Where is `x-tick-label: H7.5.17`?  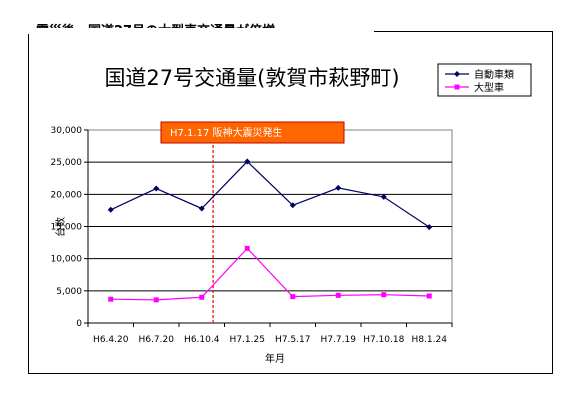 x-tick-label: H7.5.17 is located at coordinates (292, 340).